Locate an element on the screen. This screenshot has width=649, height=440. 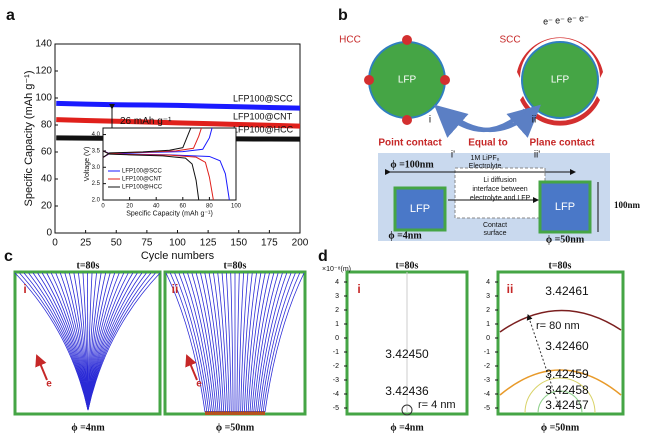
diagram-label: ϕ =4nm is located at coordinates (405, 235).